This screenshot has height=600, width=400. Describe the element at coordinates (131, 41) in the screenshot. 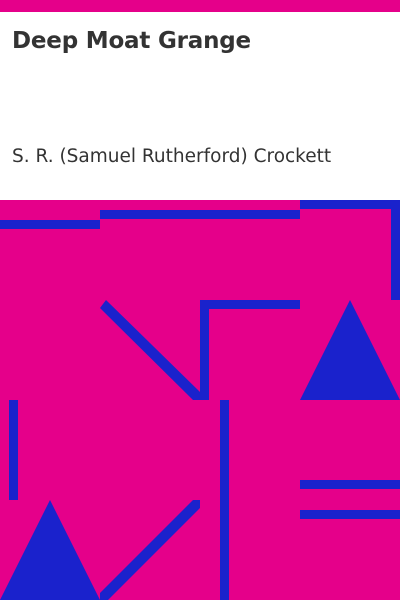

I see `book-title: Deep Moat Grange` at that location.